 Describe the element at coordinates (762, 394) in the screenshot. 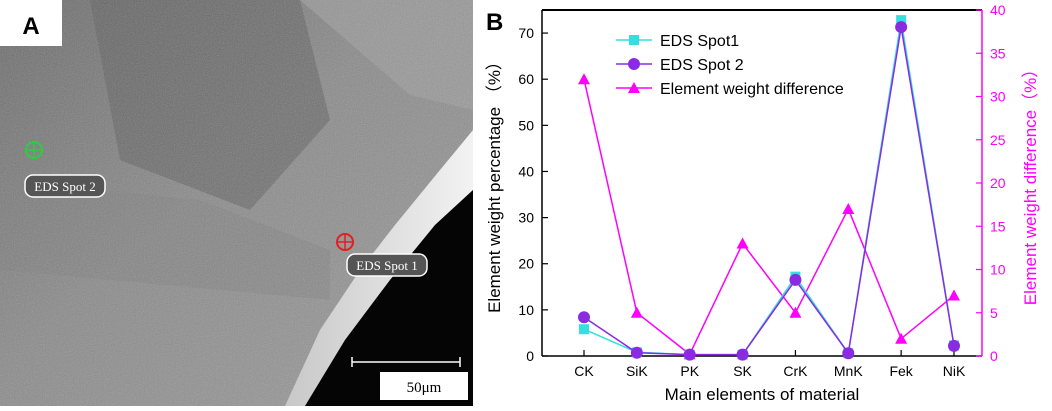

I see `x-axis-title: Main elements of material` at that location.